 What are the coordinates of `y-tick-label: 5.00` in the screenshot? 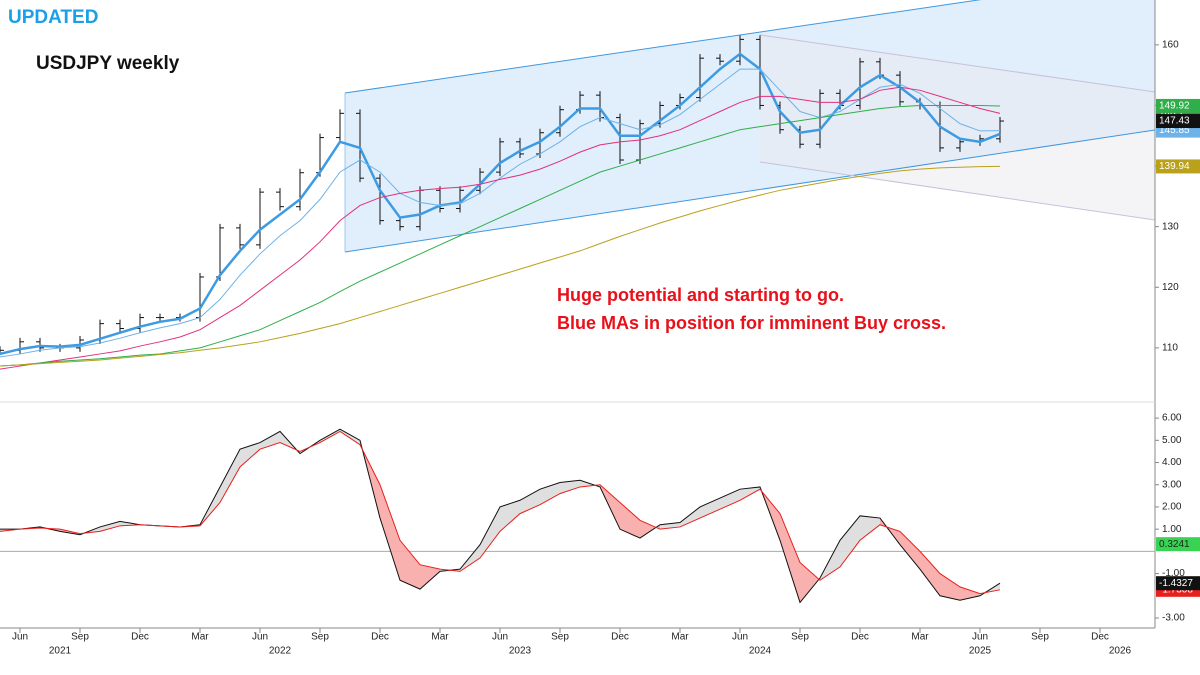 It's located at (1172, 440).